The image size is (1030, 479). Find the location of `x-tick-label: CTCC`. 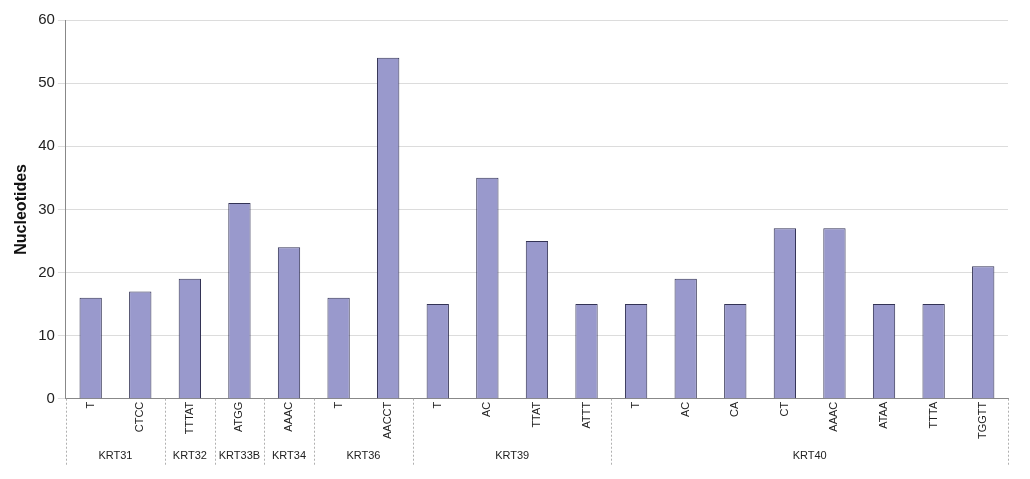

x-tick-label: CTCC is located at coordinates (139, 417).